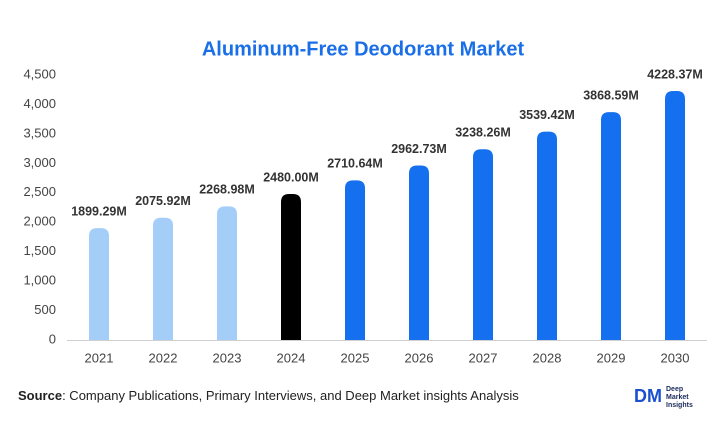 The image size is (726, 443). Describe the element at coordinates (39, 73) in the screenshot. I see `y-tick-label: 4,500` at that location.